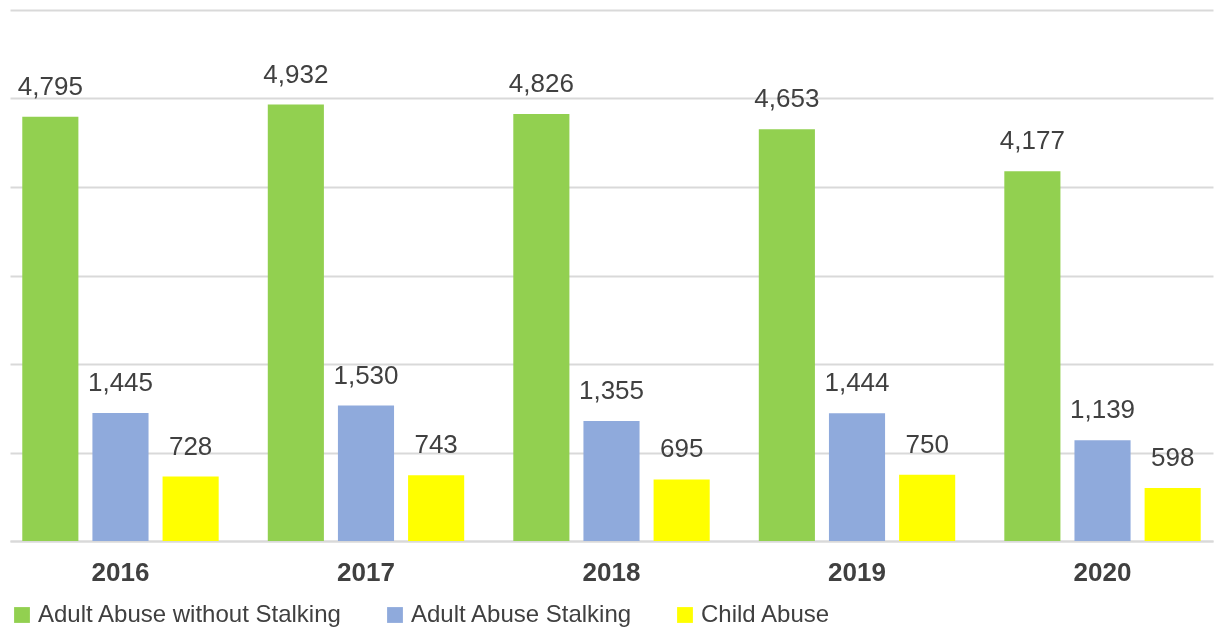 This screenshot has width=1223, height=637. I want to click on data-label: 598, so click(1172, 457).